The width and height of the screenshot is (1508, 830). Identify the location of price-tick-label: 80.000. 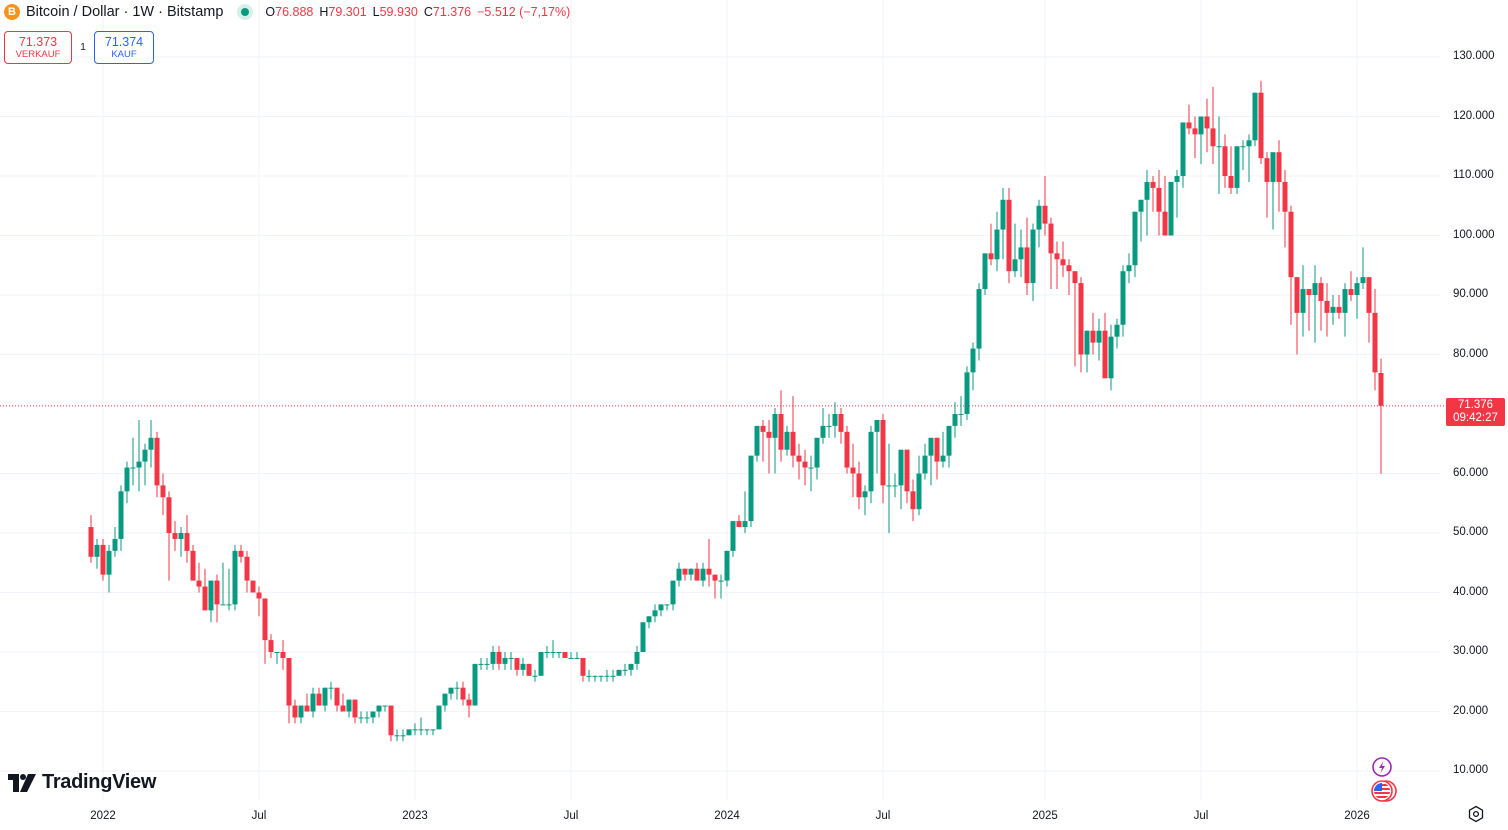
(1471, 353).